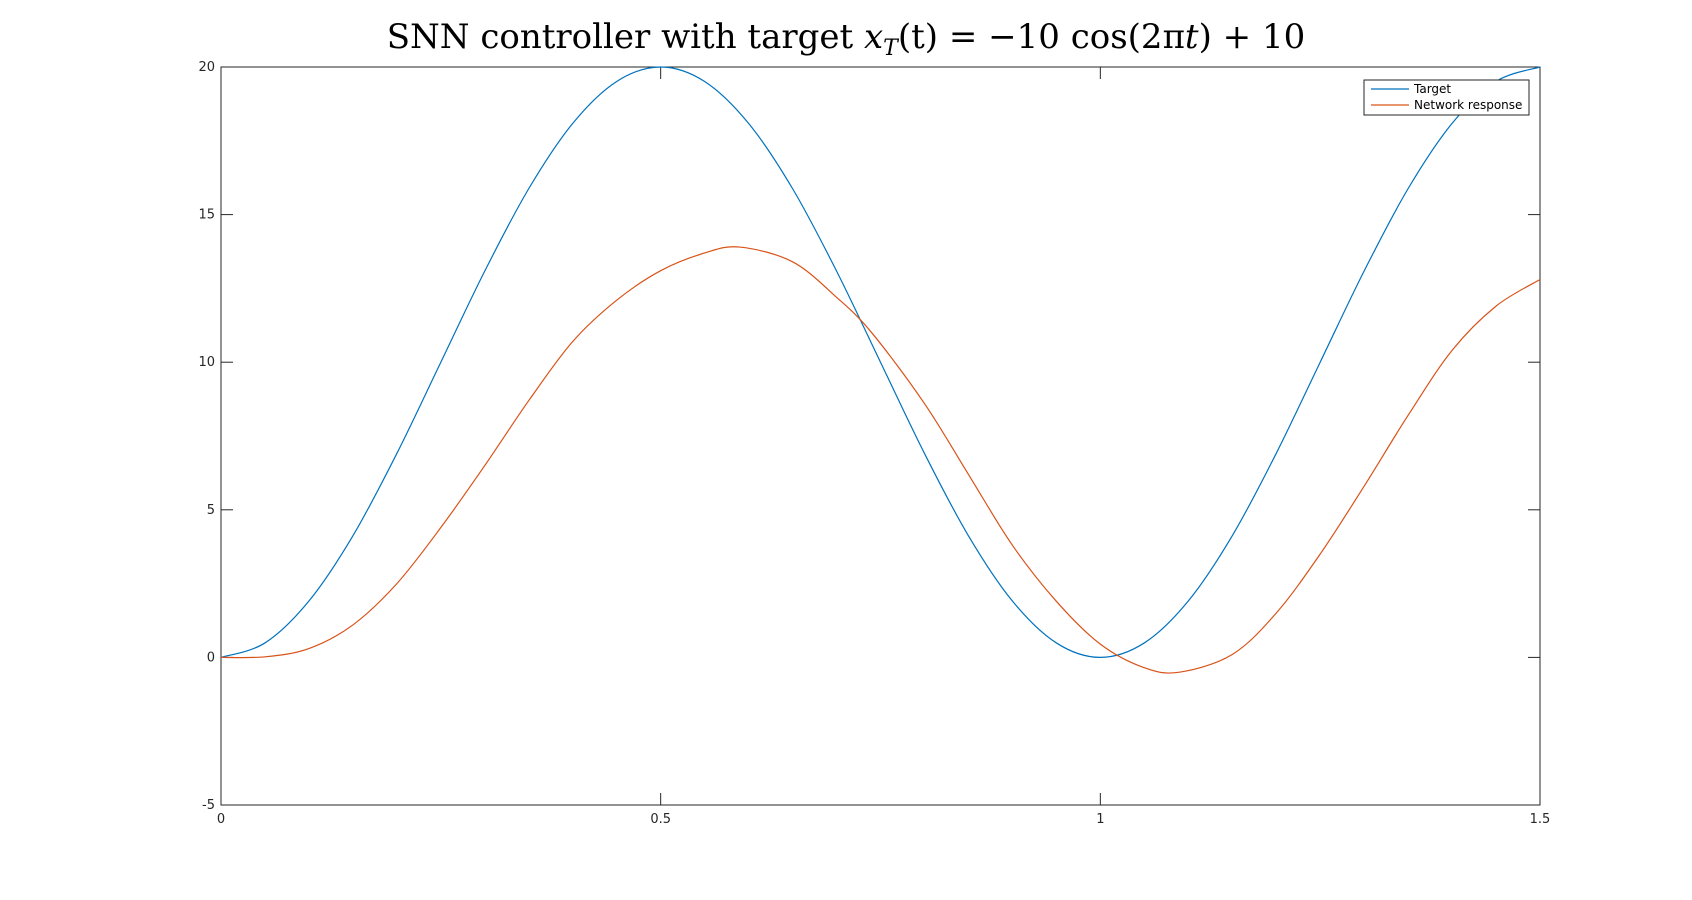 Image resolution: width=1692 pixels, height=900 pixels. Describe the element at coordinates (208, 805) in the screenshot. I see `y-tick-label: -5` at that location.